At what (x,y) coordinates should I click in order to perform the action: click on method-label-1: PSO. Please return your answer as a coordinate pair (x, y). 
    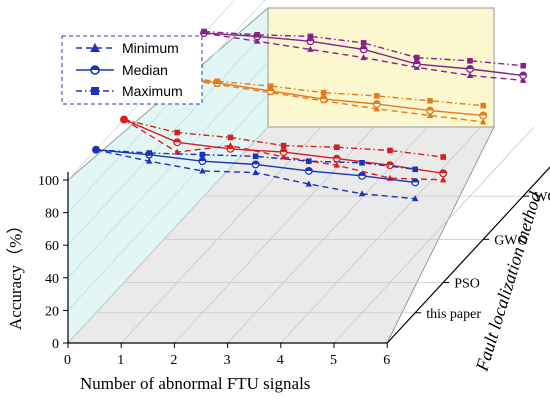
    Looking at the image, I should click on (467, 284).